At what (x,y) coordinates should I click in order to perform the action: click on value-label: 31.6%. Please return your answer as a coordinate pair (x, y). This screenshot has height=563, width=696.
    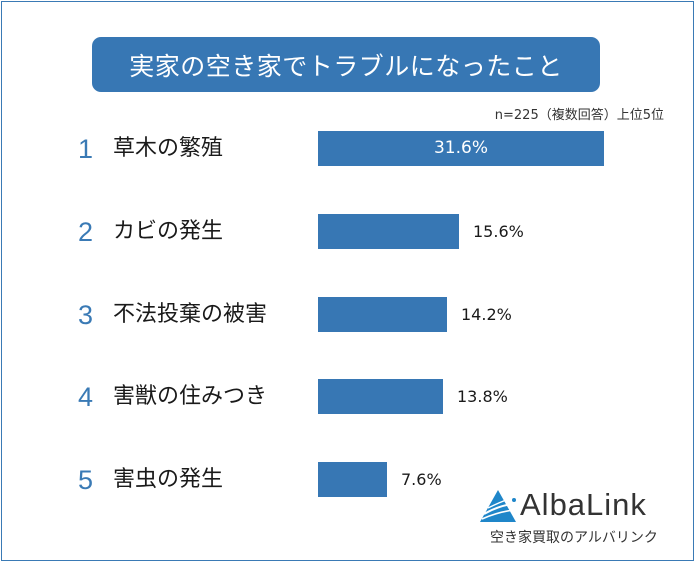
    Looking at the image, I should click on (460, 148).